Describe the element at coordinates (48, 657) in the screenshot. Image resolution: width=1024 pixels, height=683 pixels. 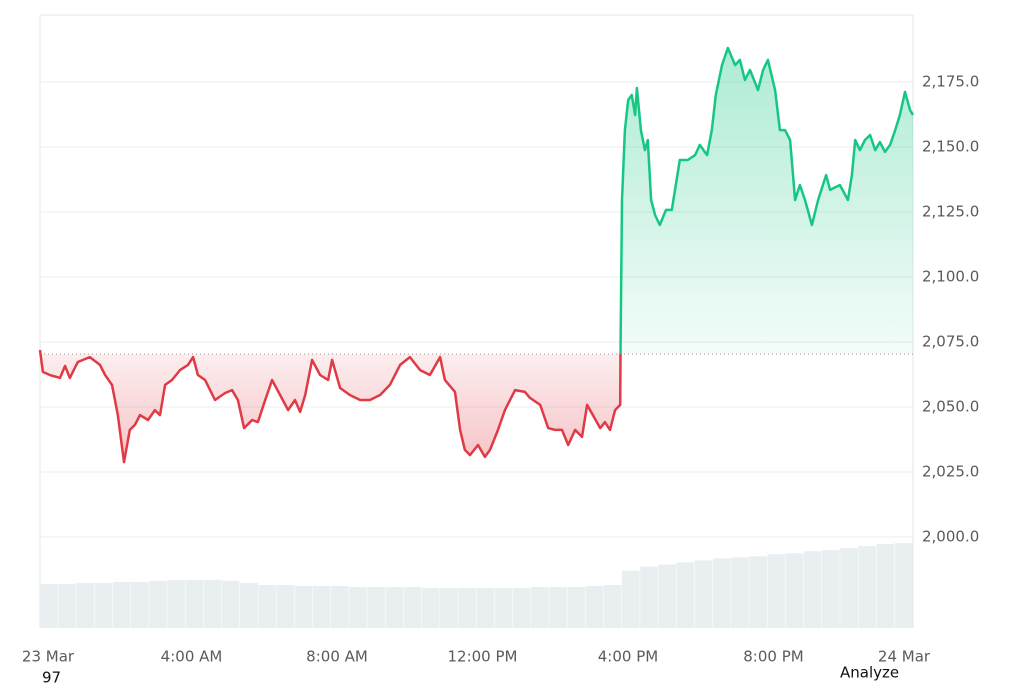
I see `x-tick-label: 23 Mar` at that location.